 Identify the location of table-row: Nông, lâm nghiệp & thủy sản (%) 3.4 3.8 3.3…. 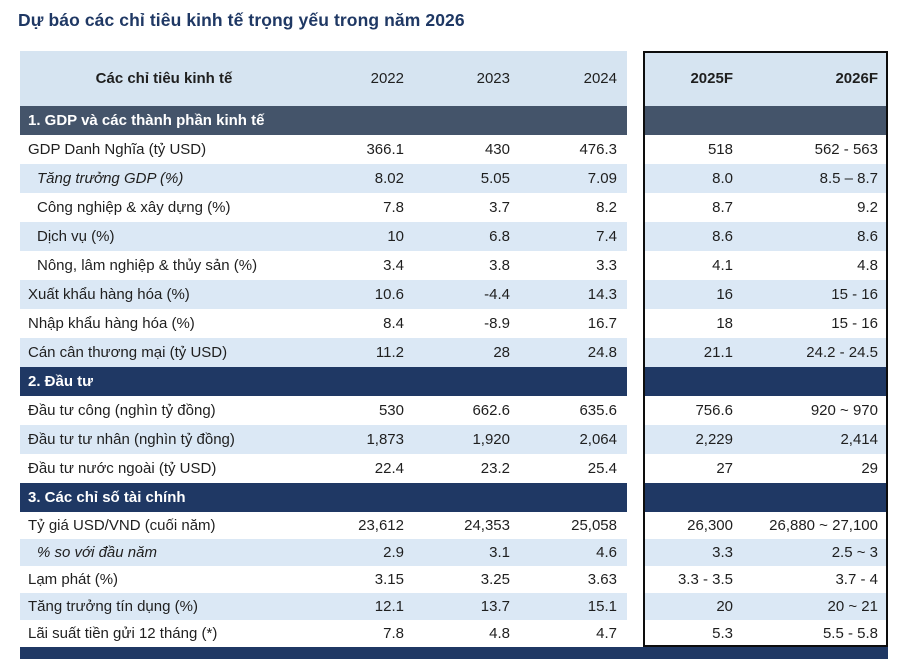
(454, 265).